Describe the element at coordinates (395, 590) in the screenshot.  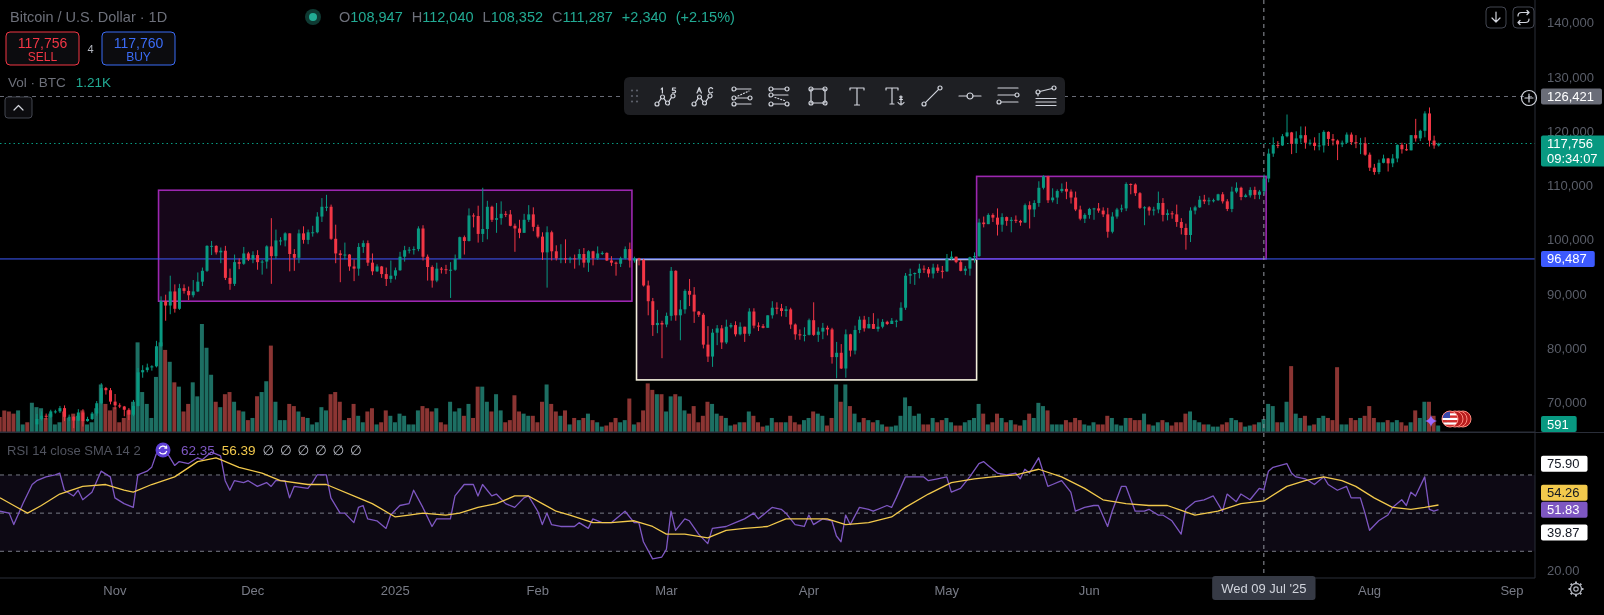
I see `x-tick-label: 2025` at that location.